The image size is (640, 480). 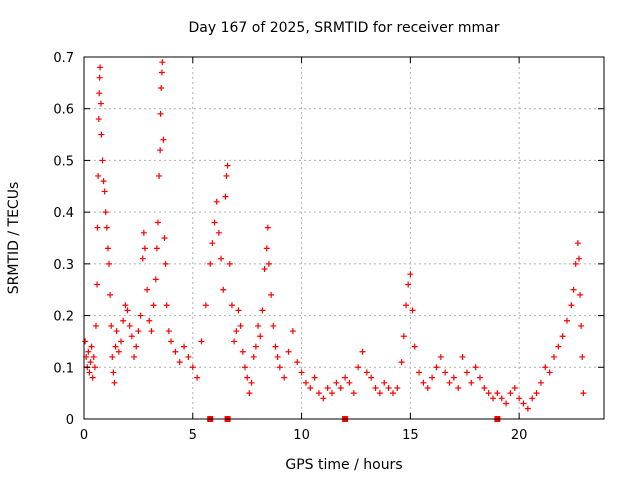 I want to click on x-tick-label: 5, so click(x=193, y=435).